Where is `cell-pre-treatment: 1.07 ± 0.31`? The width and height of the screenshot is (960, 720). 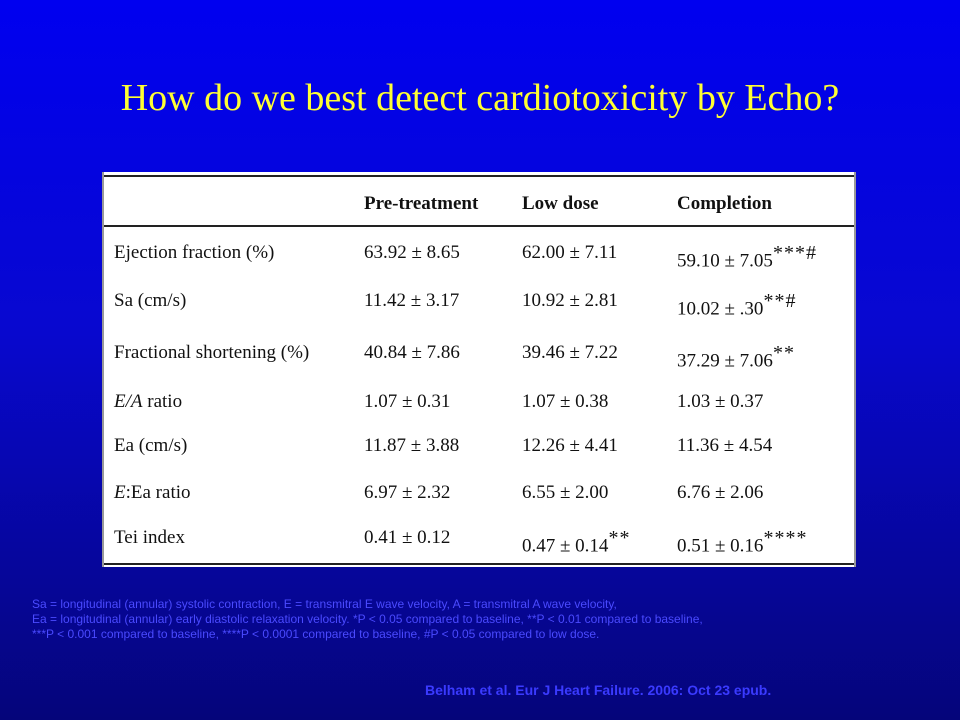 cell-pre-treatment: 1.07 ± 0.31 is located at coordinates (407, 401).